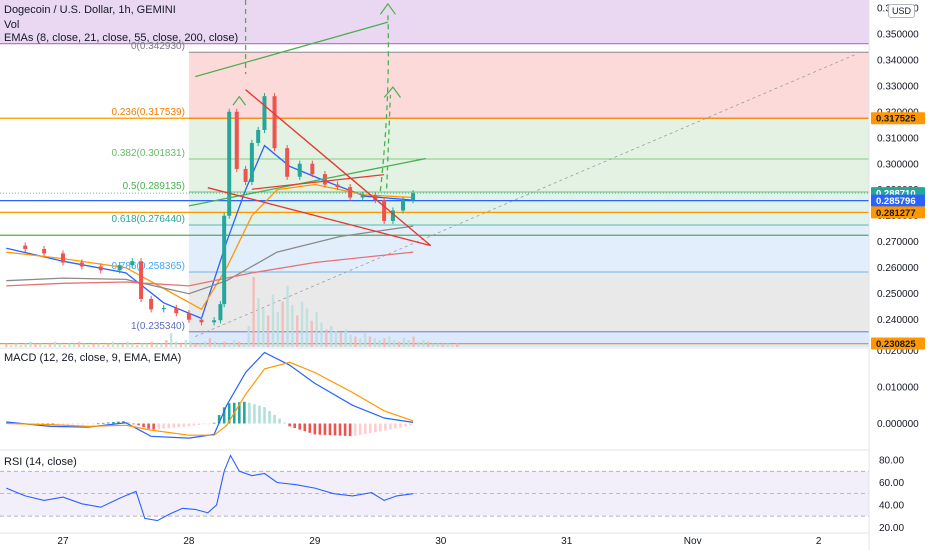 The height and width of the screenshot is (550, 932). I want to click on signal-line, so click(210, 398).